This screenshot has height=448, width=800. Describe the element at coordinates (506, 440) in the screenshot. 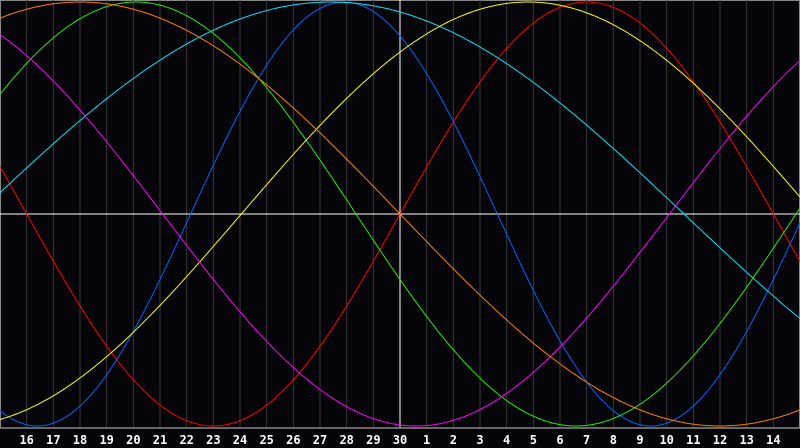

I see `x-tick-label: 4` at that location.